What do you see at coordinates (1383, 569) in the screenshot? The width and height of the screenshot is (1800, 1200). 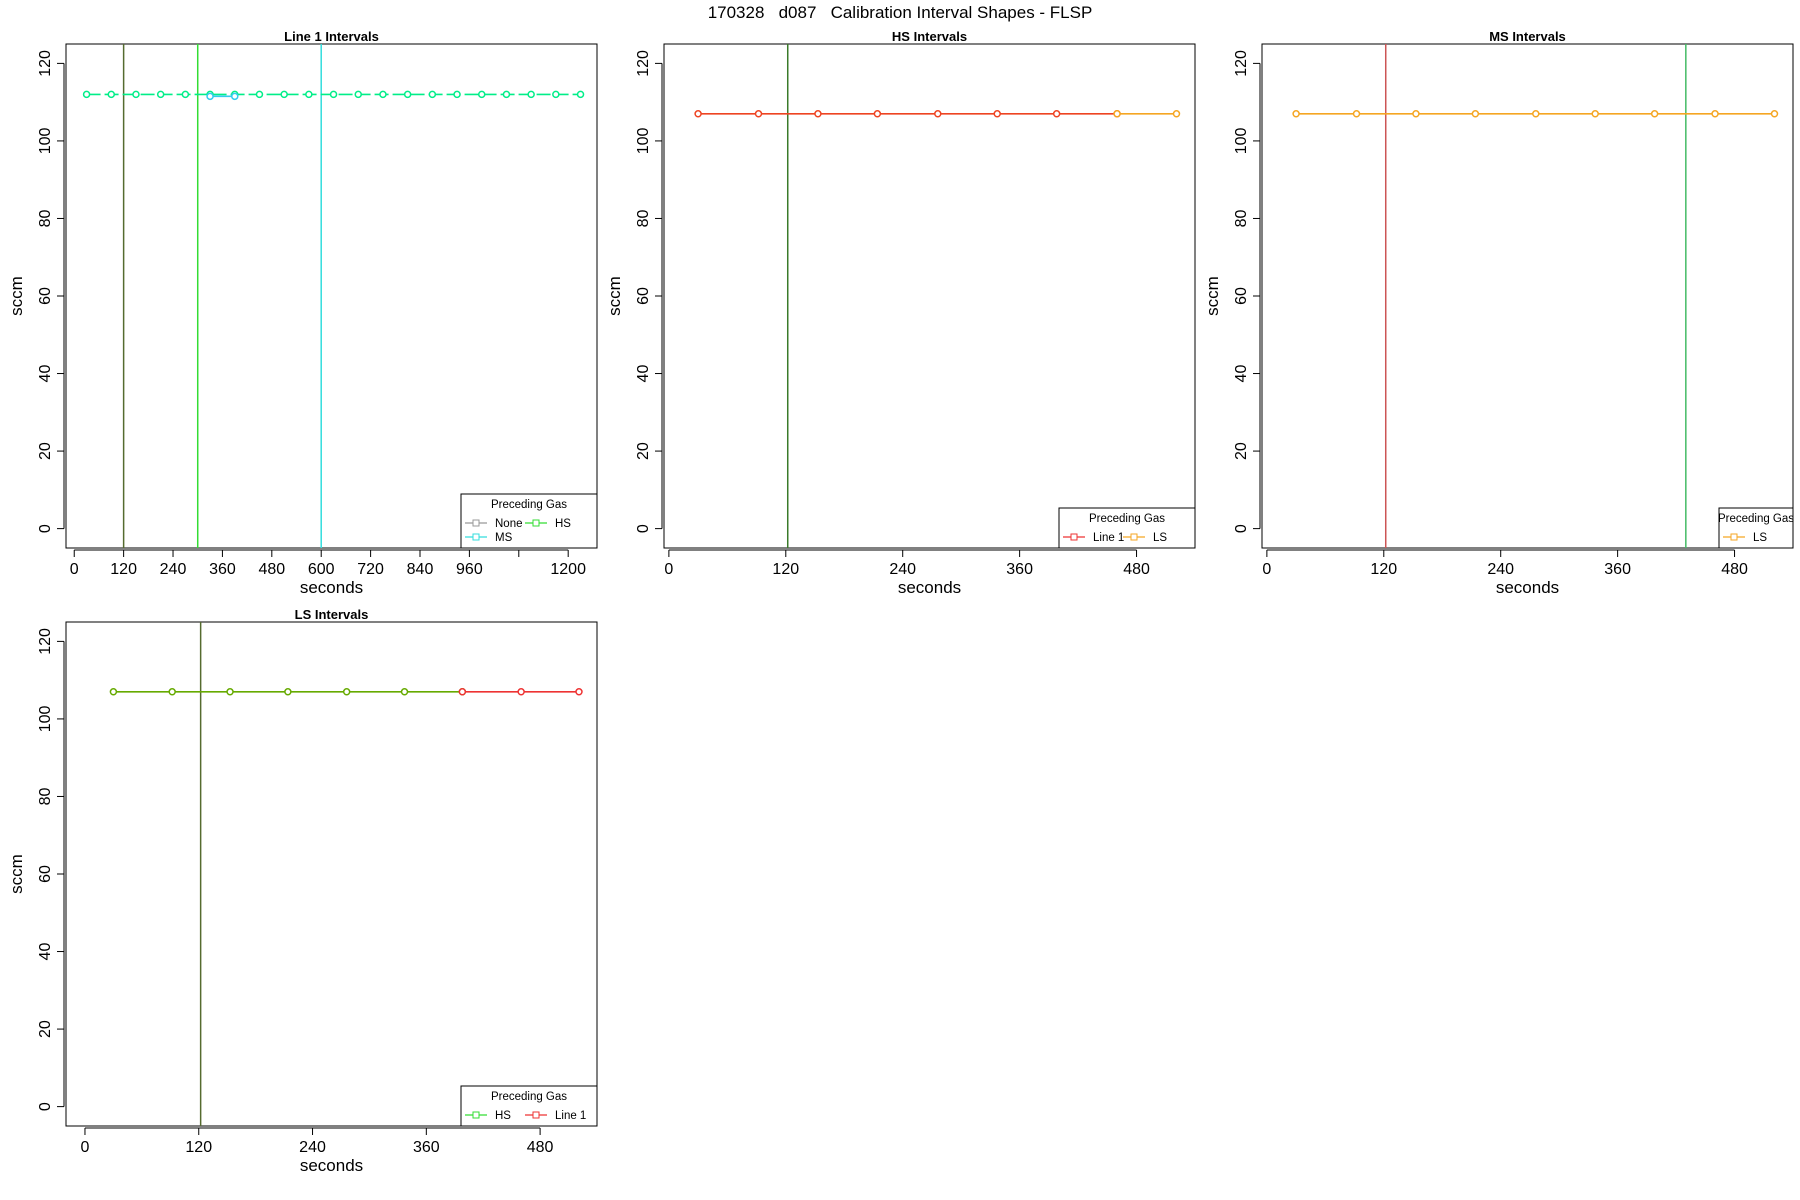 I see `x-tick-label: 120` at bounding box center [1383, 569].